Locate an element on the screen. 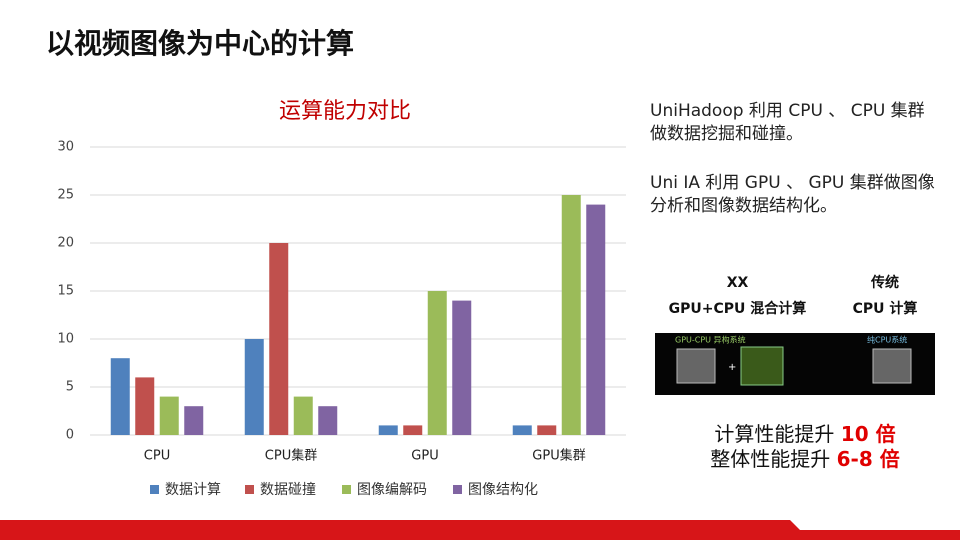 The width and height of the screenshot is (960, 540). result-highlight: 6-8 倍 is located at coordinates (868, 459).